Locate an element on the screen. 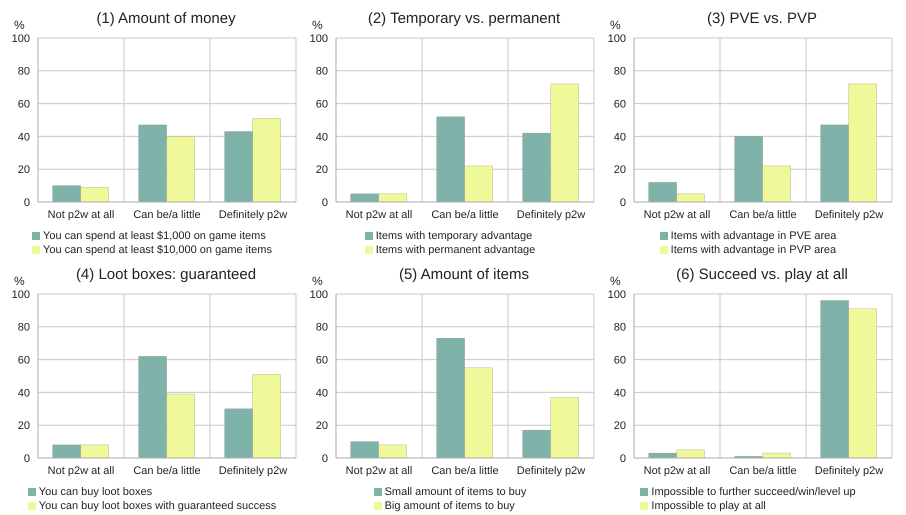  legend-label: Items with advantage in PVE area is located at coordinates (753, 236).